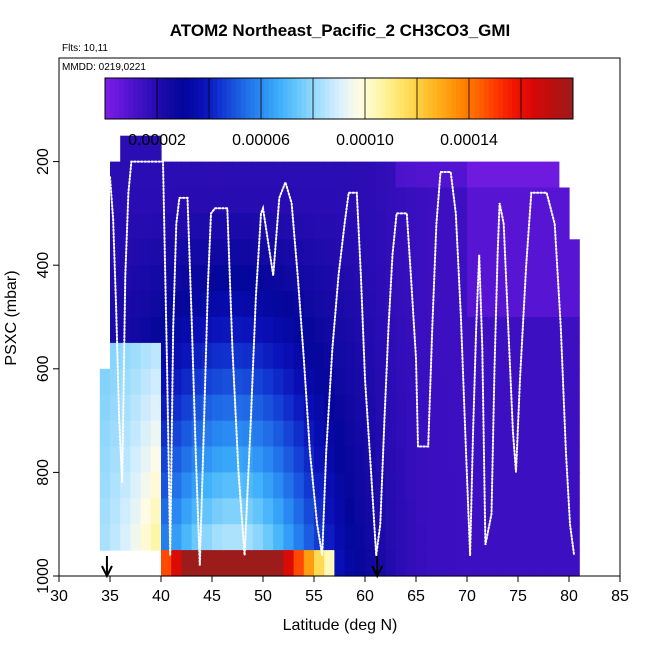 This screenshot has height=650, width=650. What do you see at coordinates (365, 596) in the screenshot?
I see `x-tick-label: 60` at bounding box center [365, 596].